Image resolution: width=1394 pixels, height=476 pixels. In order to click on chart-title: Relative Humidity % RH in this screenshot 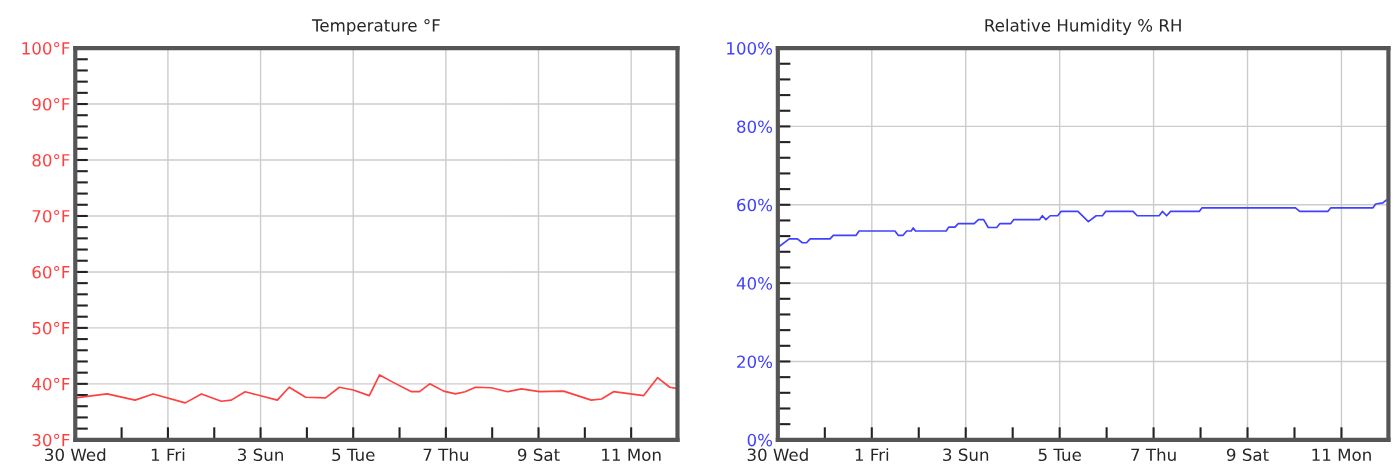, I will do `click(1083, 26)`.